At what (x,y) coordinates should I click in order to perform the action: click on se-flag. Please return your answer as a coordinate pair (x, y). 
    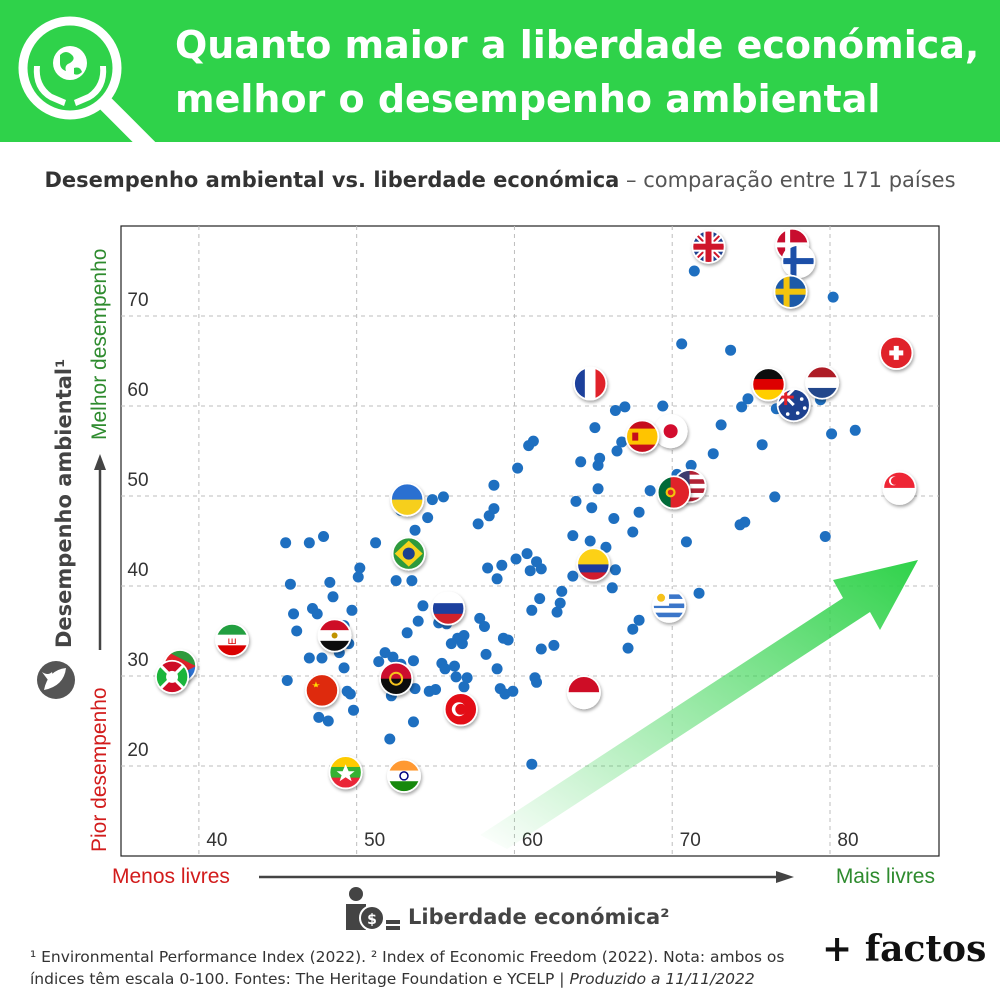
    Looking at the image, I should click on (790, 291).